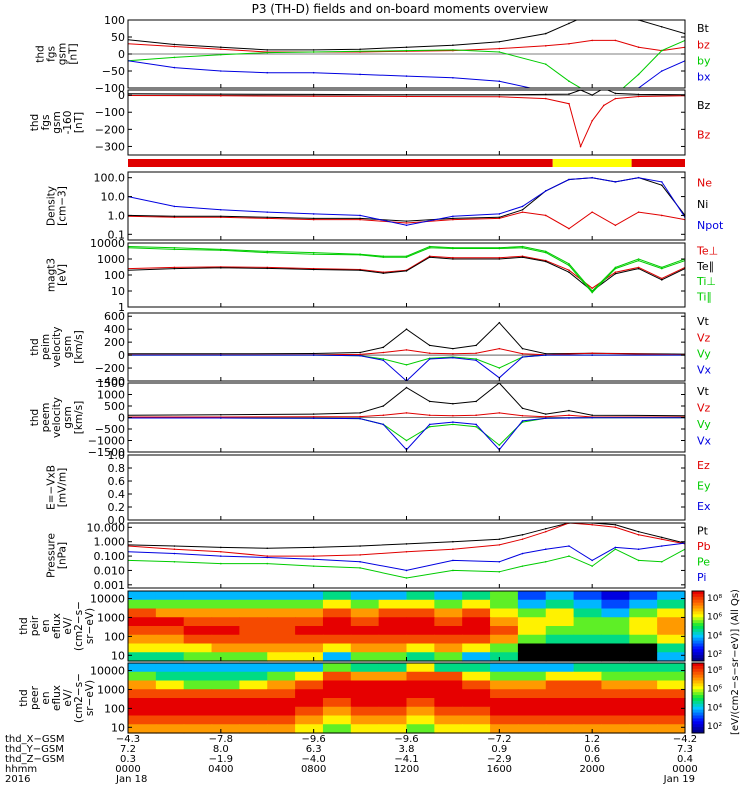 This screenshot has height=804, width=750. What do you see at coordinates (110, 112) in the screenshot?
I see `y-tick-label: −100` at bounding box center [110, 112].